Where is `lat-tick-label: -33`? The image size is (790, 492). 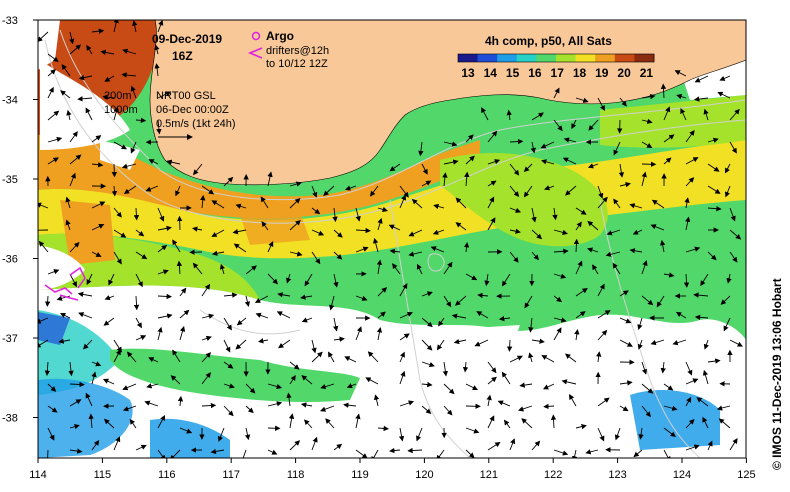
lat-tick-label: -33 is located at coordinates (10, 21).